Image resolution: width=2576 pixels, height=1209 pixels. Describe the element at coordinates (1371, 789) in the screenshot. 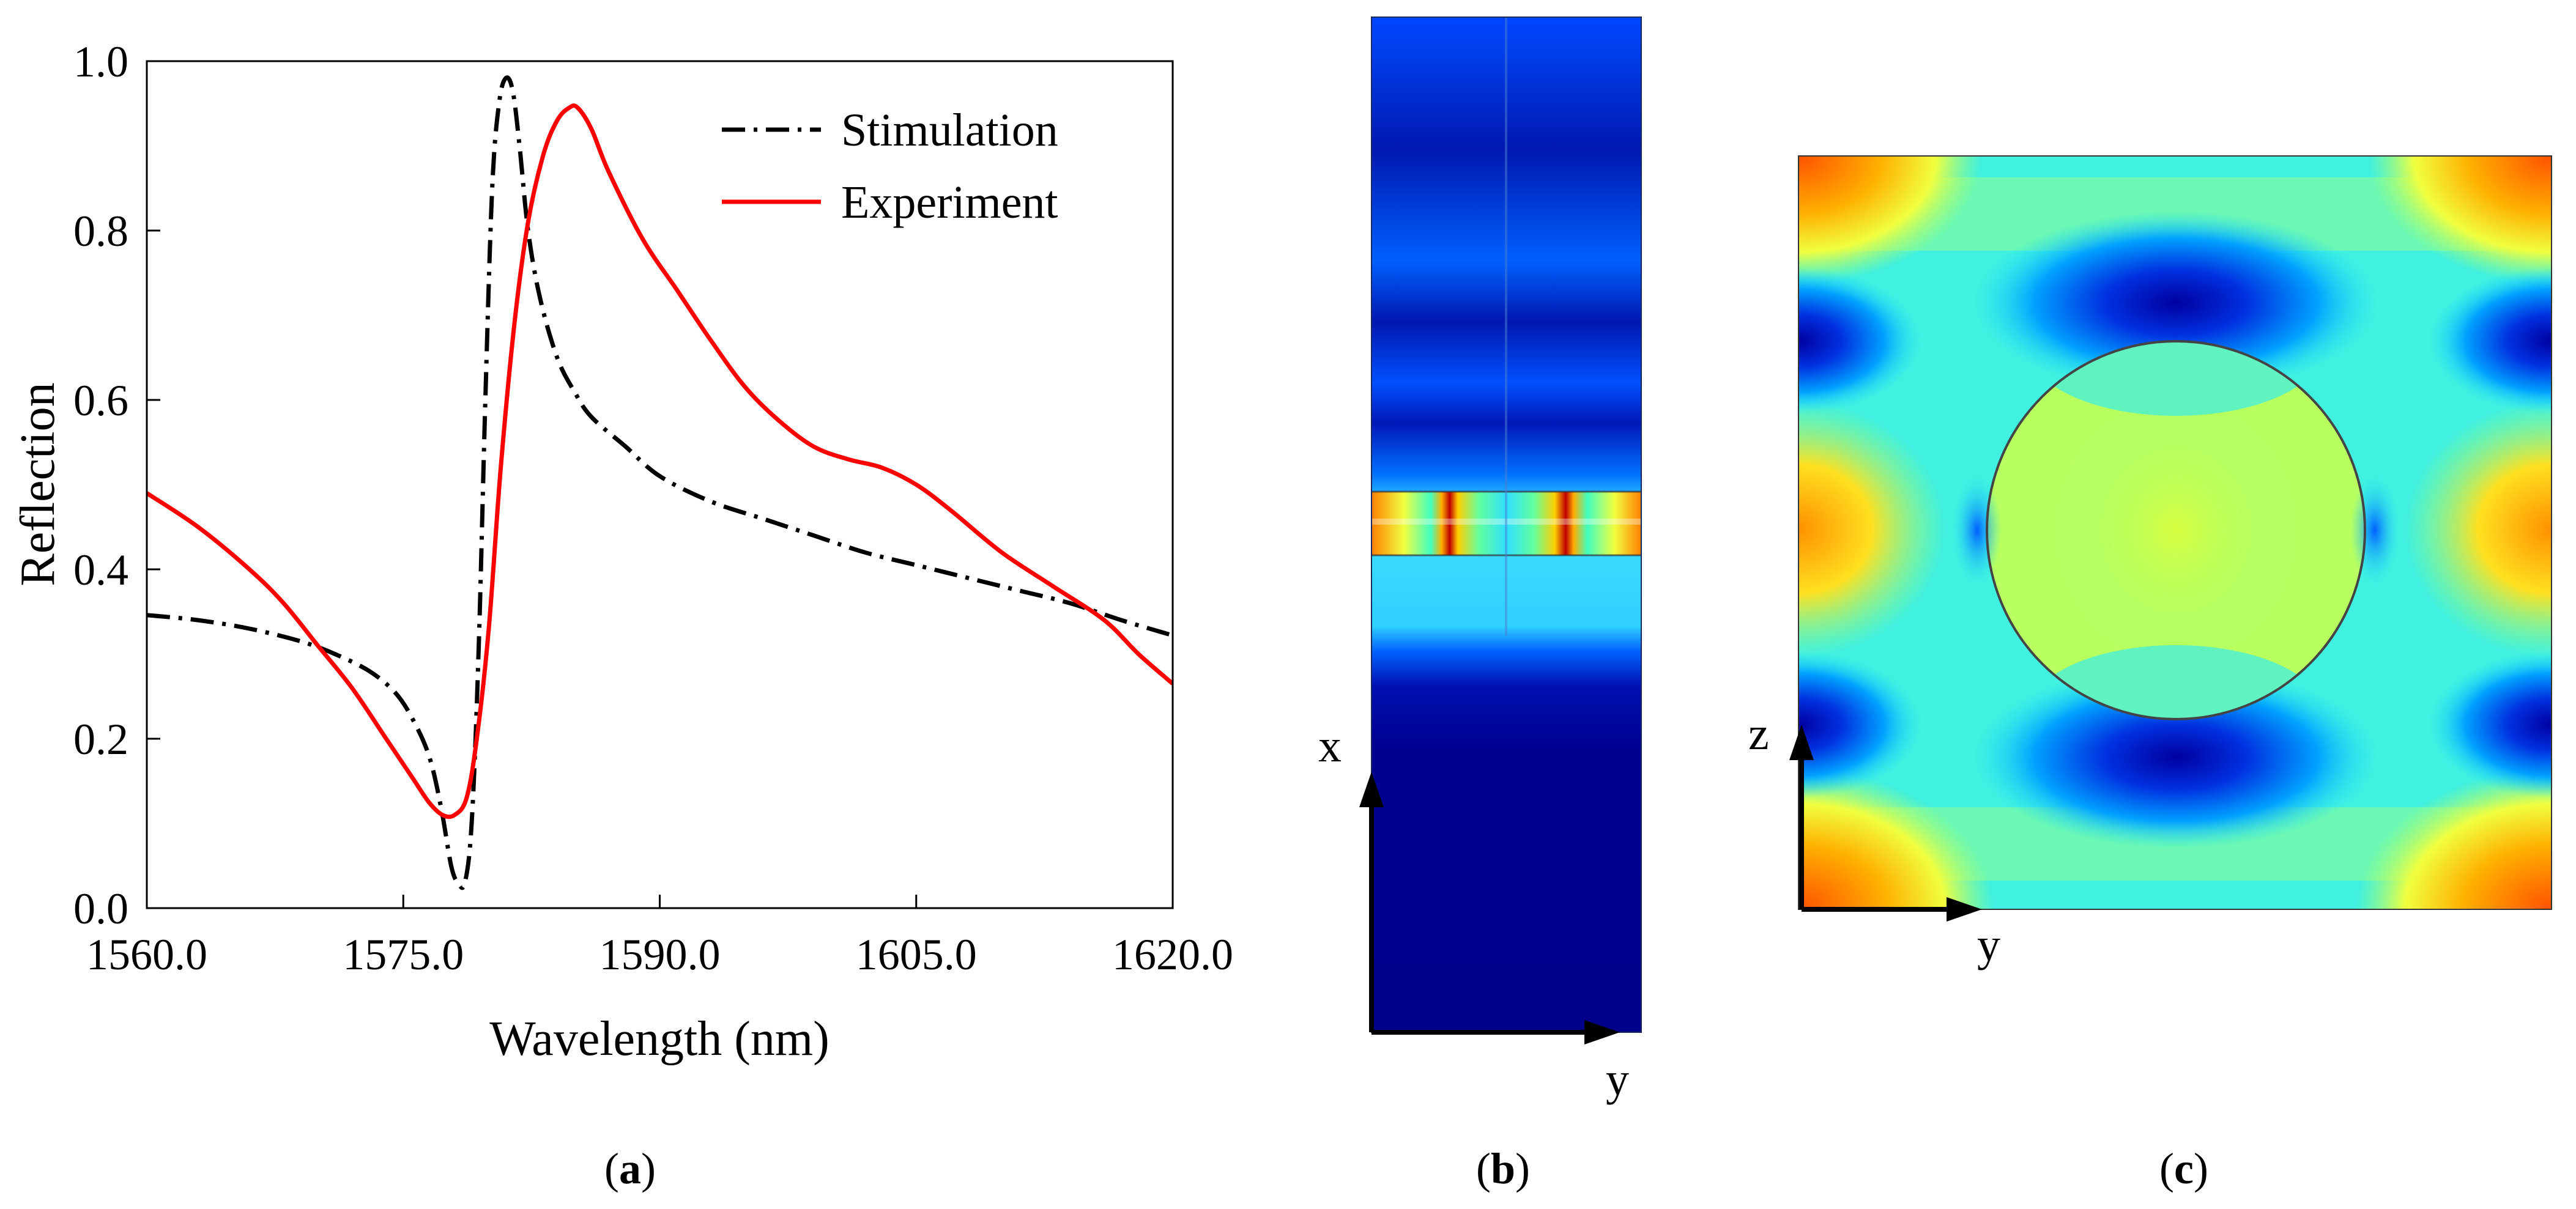

I see `x-axis-arrowhead-b` at that location.